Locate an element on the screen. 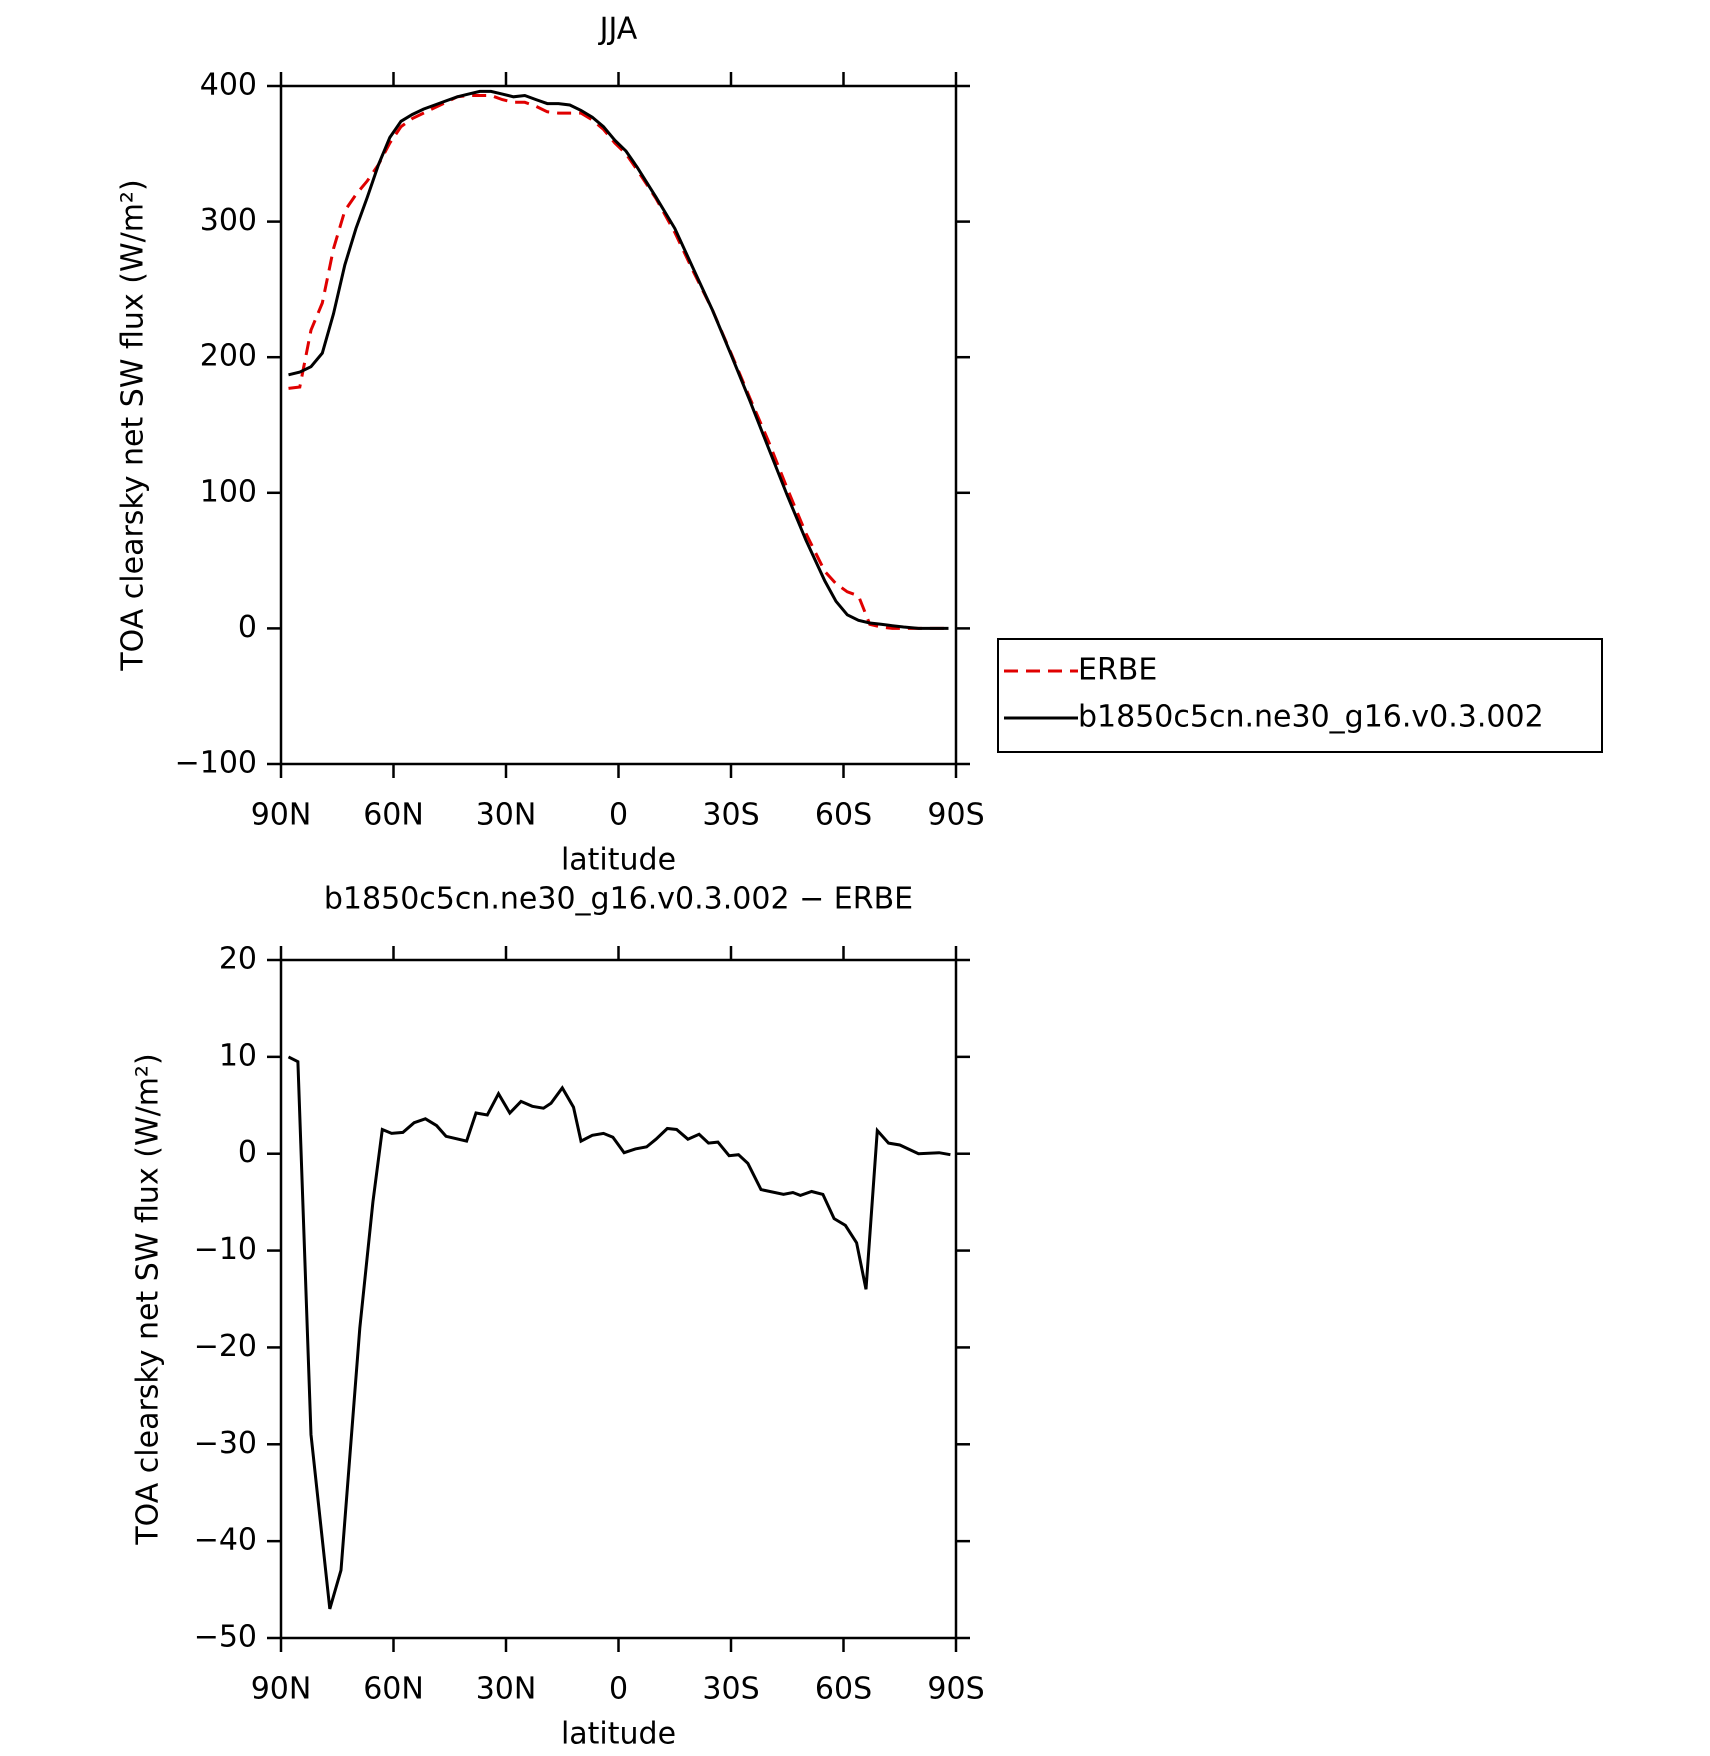 The image size is (1710, 1756). y-tick-label: −40 is located at coordinates (225, 1540).